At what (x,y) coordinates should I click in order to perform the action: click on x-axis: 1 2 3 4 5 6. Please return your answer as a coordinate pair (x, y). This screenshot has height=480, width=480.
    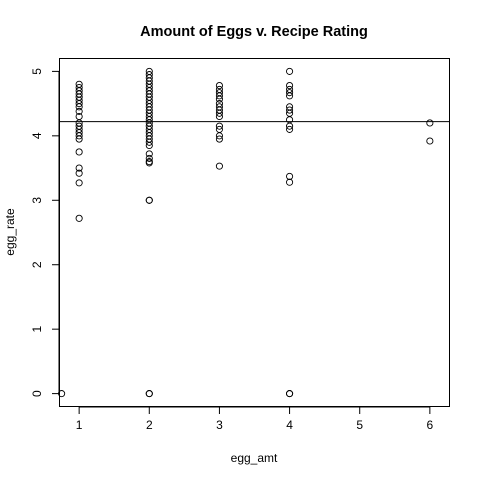
    Looking at the image, I should click on (255, 419).